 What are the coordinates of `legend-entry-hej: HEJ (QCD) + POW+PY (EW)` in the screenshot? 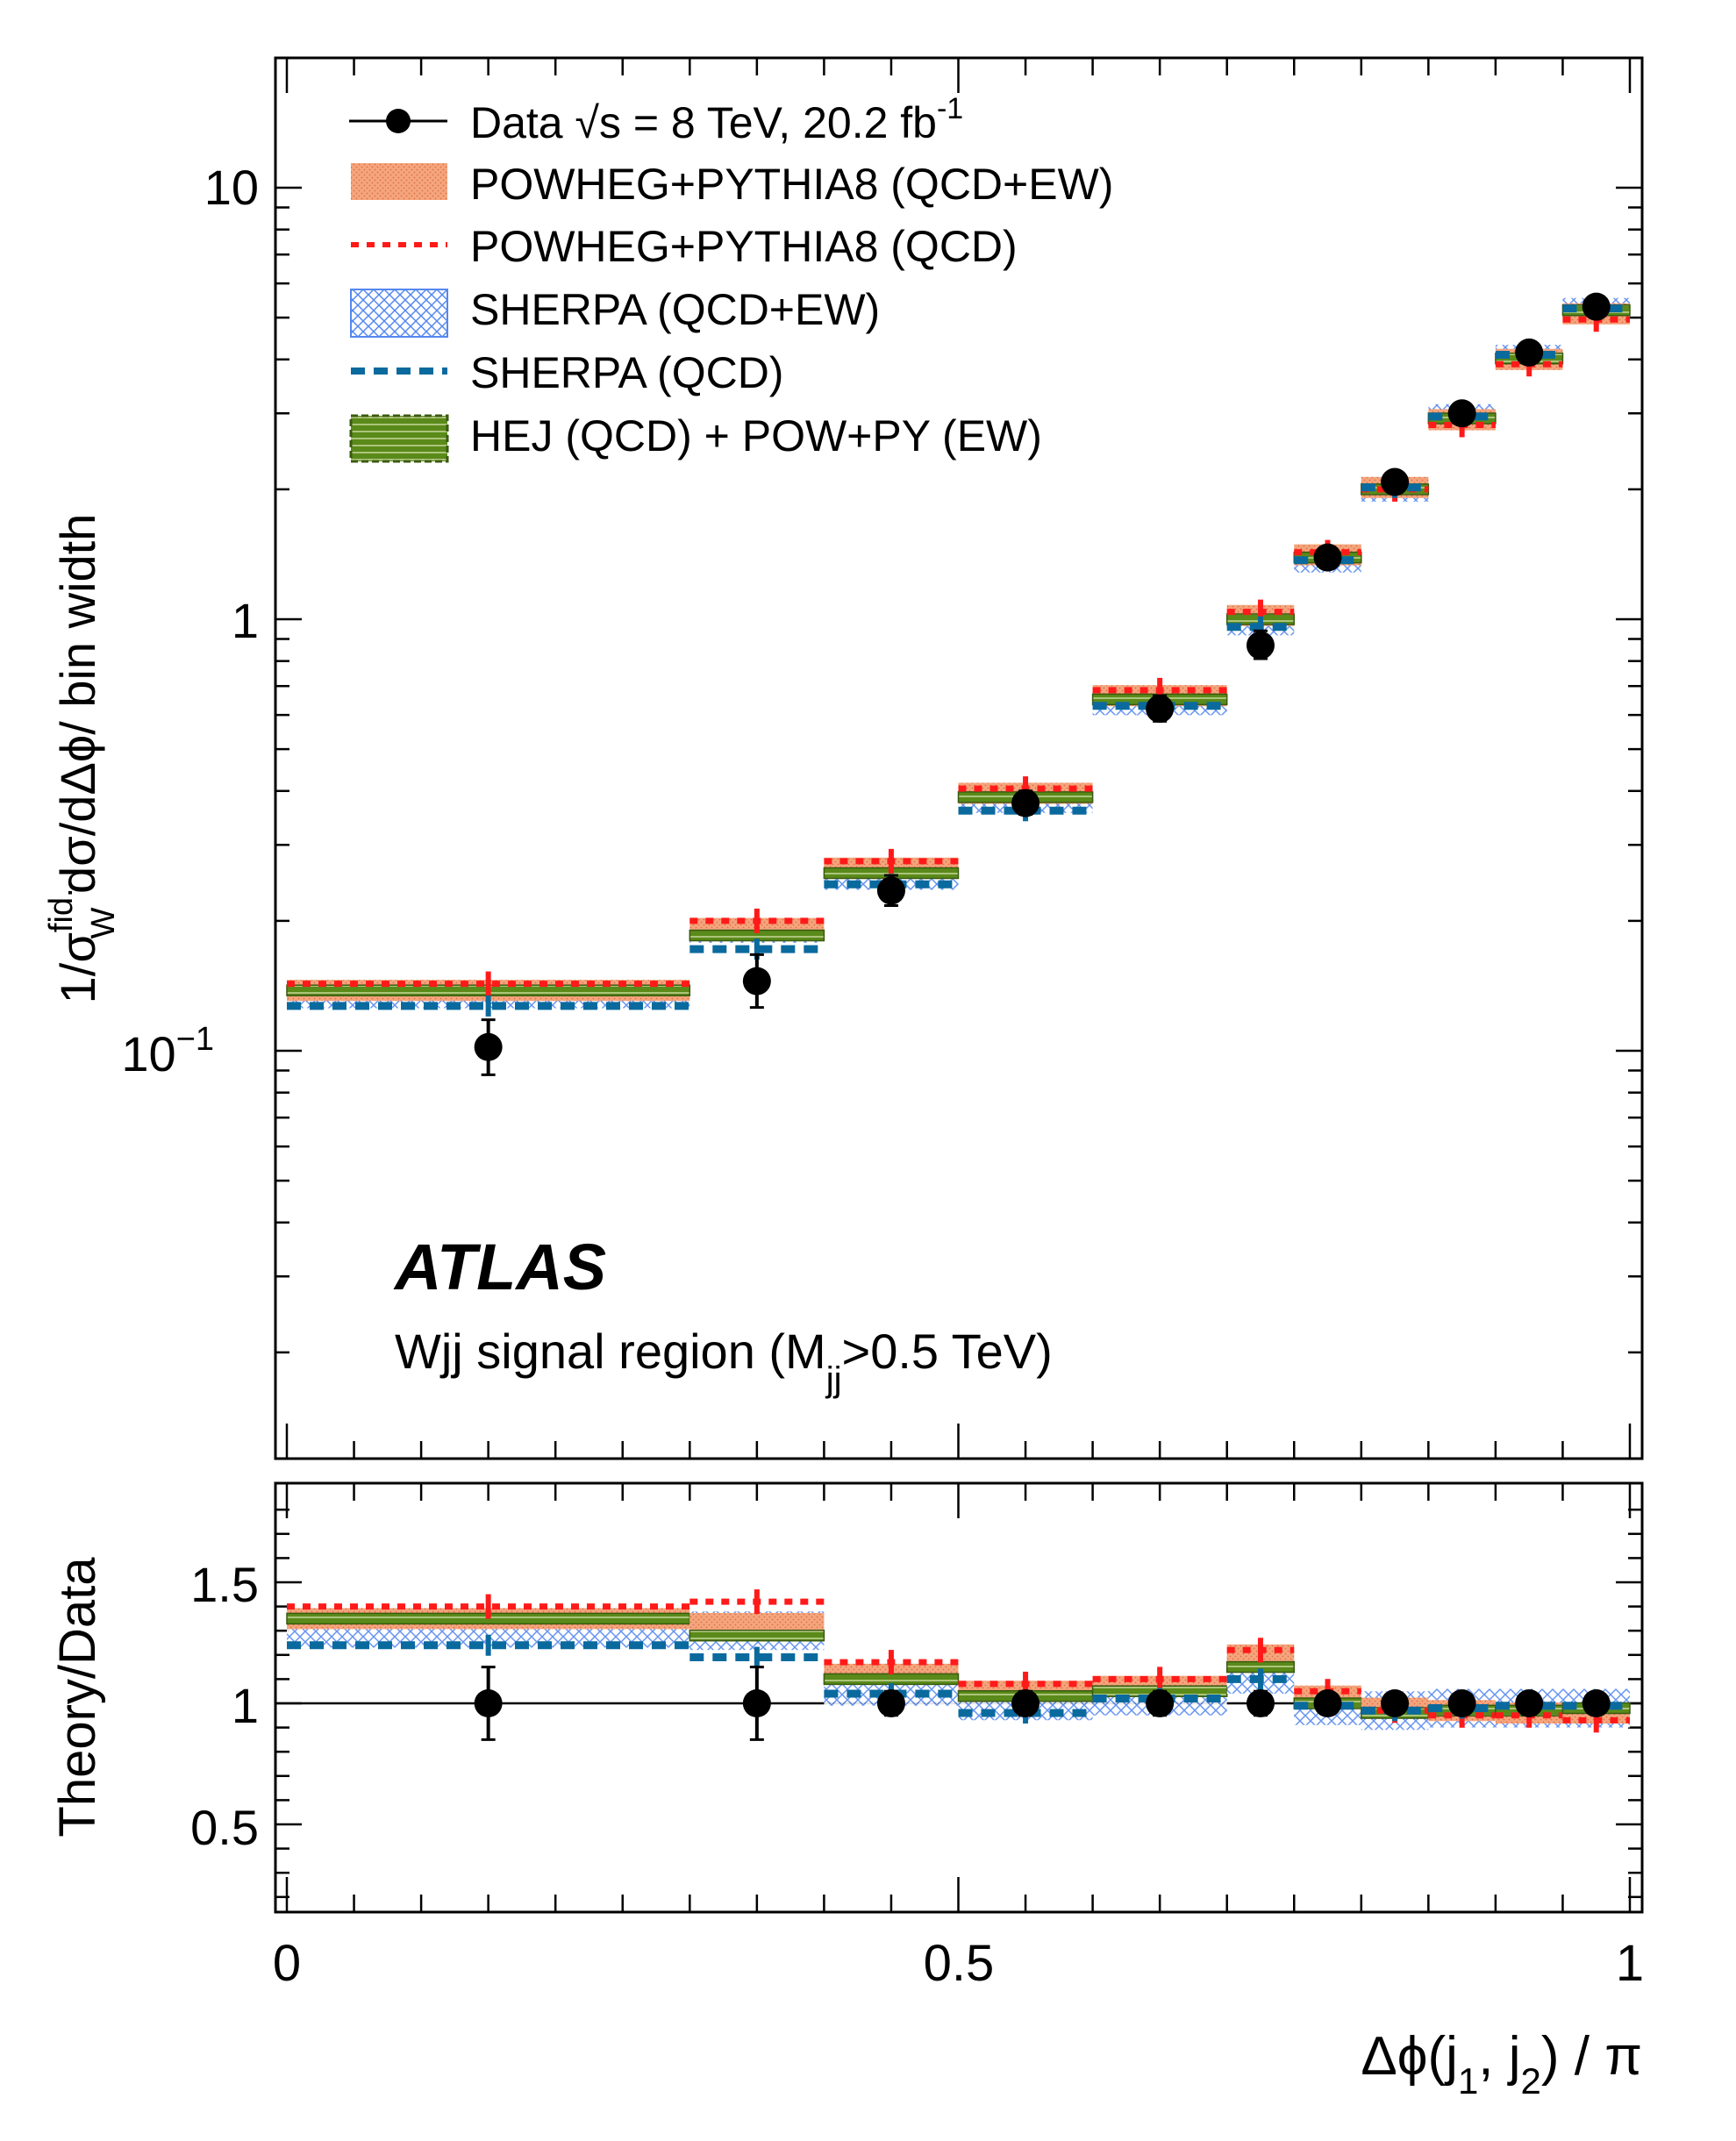 It's located at (695, 437).